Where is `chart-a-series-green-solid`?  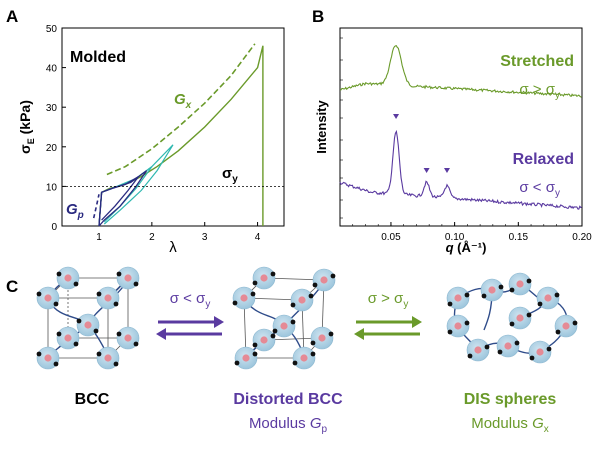
chart-a-series-green-solid is located at coordinates (181, 136).